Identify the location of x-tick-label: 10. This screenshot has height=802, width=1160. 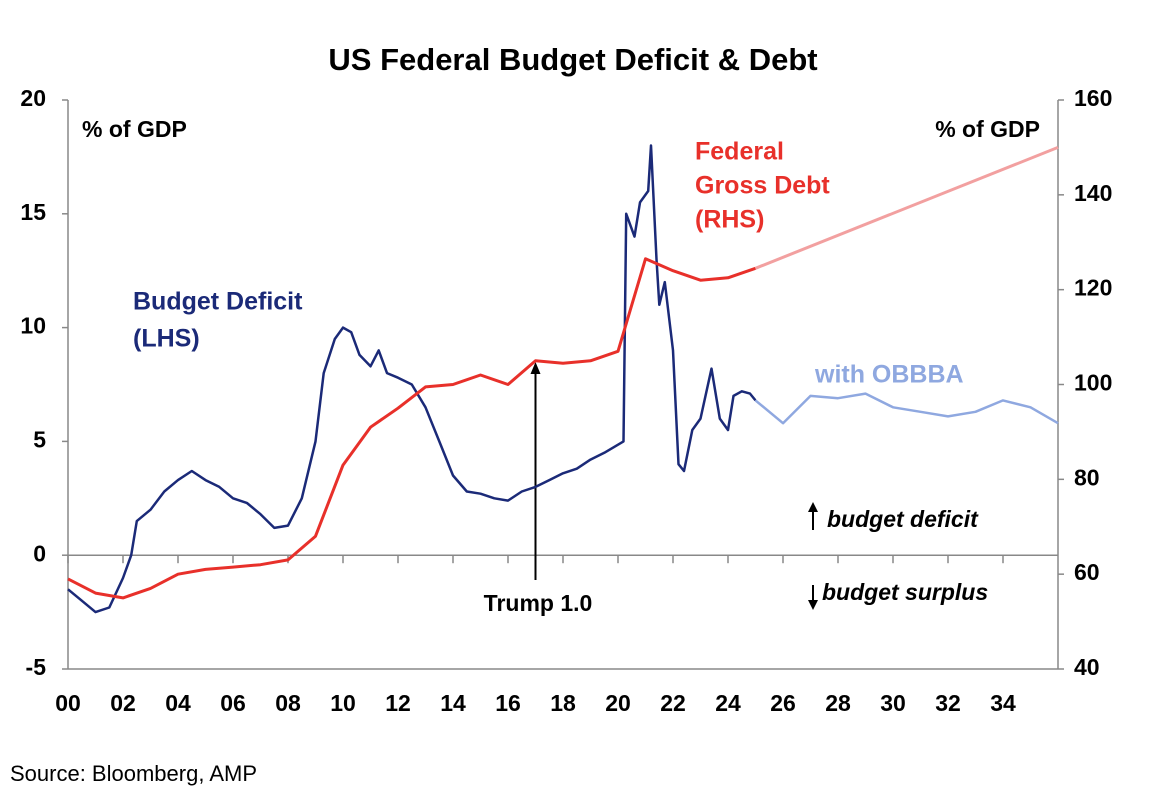
(343, 703).